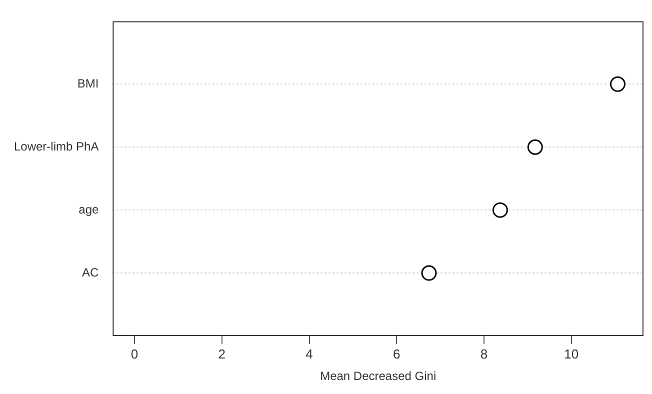  What do you see at coordinates (89, 209) in the screenshot?
I see `y-tick-label: age` at bounding box center [89, 209].